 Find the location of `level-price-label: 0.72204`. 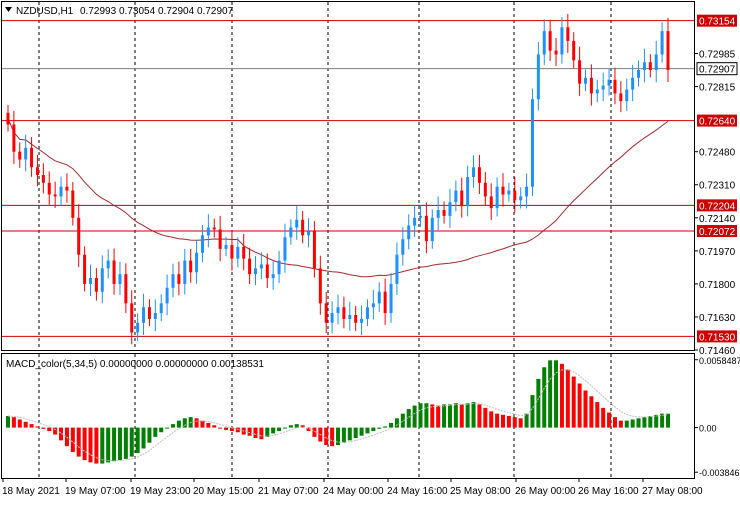

level-price-label: 0.72204 is located at coordinates (717, 206).